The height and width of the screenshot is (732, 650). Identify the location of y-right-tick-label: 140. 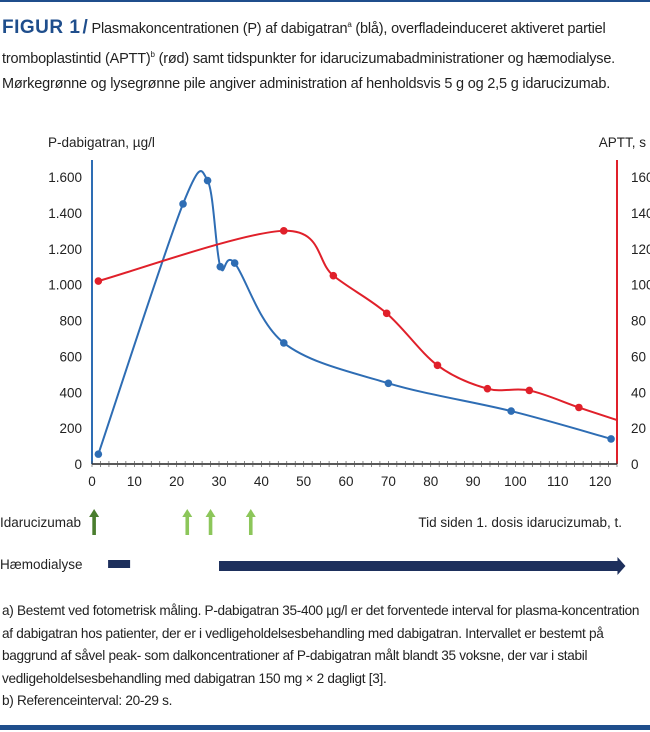
(640, 213).